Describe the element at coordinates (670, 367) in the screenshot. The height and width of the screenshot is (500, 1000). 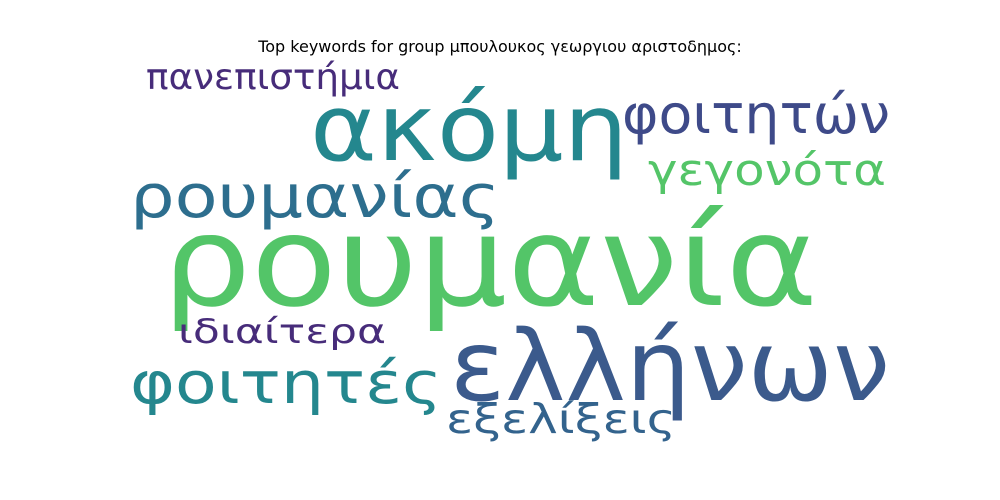
I see `word-2: ελλήνων` at that location.